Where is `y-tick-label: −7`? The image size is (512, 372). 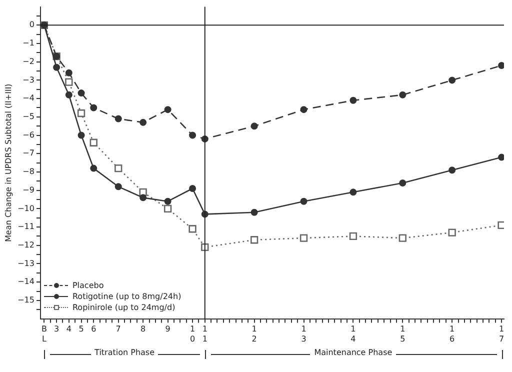 y-tick-label: −7 is located at coordinates (28, 153).